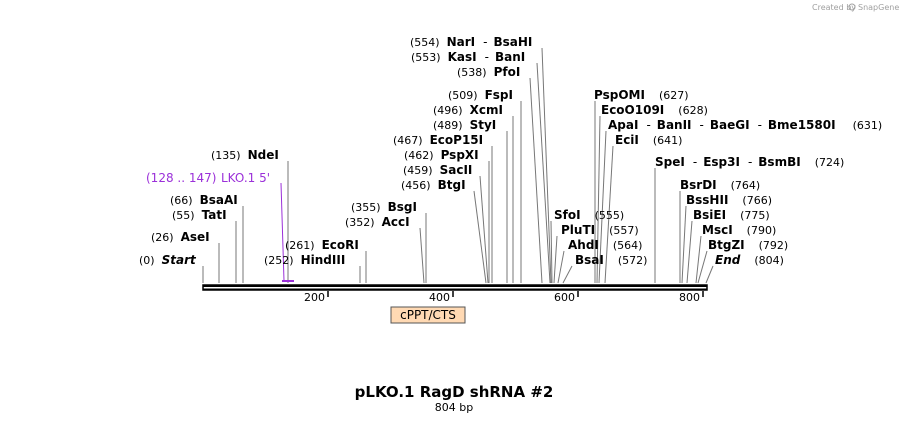 The width and height of the screenshot is (910, 423). I want to click on svg-text:BssHII(766): BssHII (766), so click(729, 200).